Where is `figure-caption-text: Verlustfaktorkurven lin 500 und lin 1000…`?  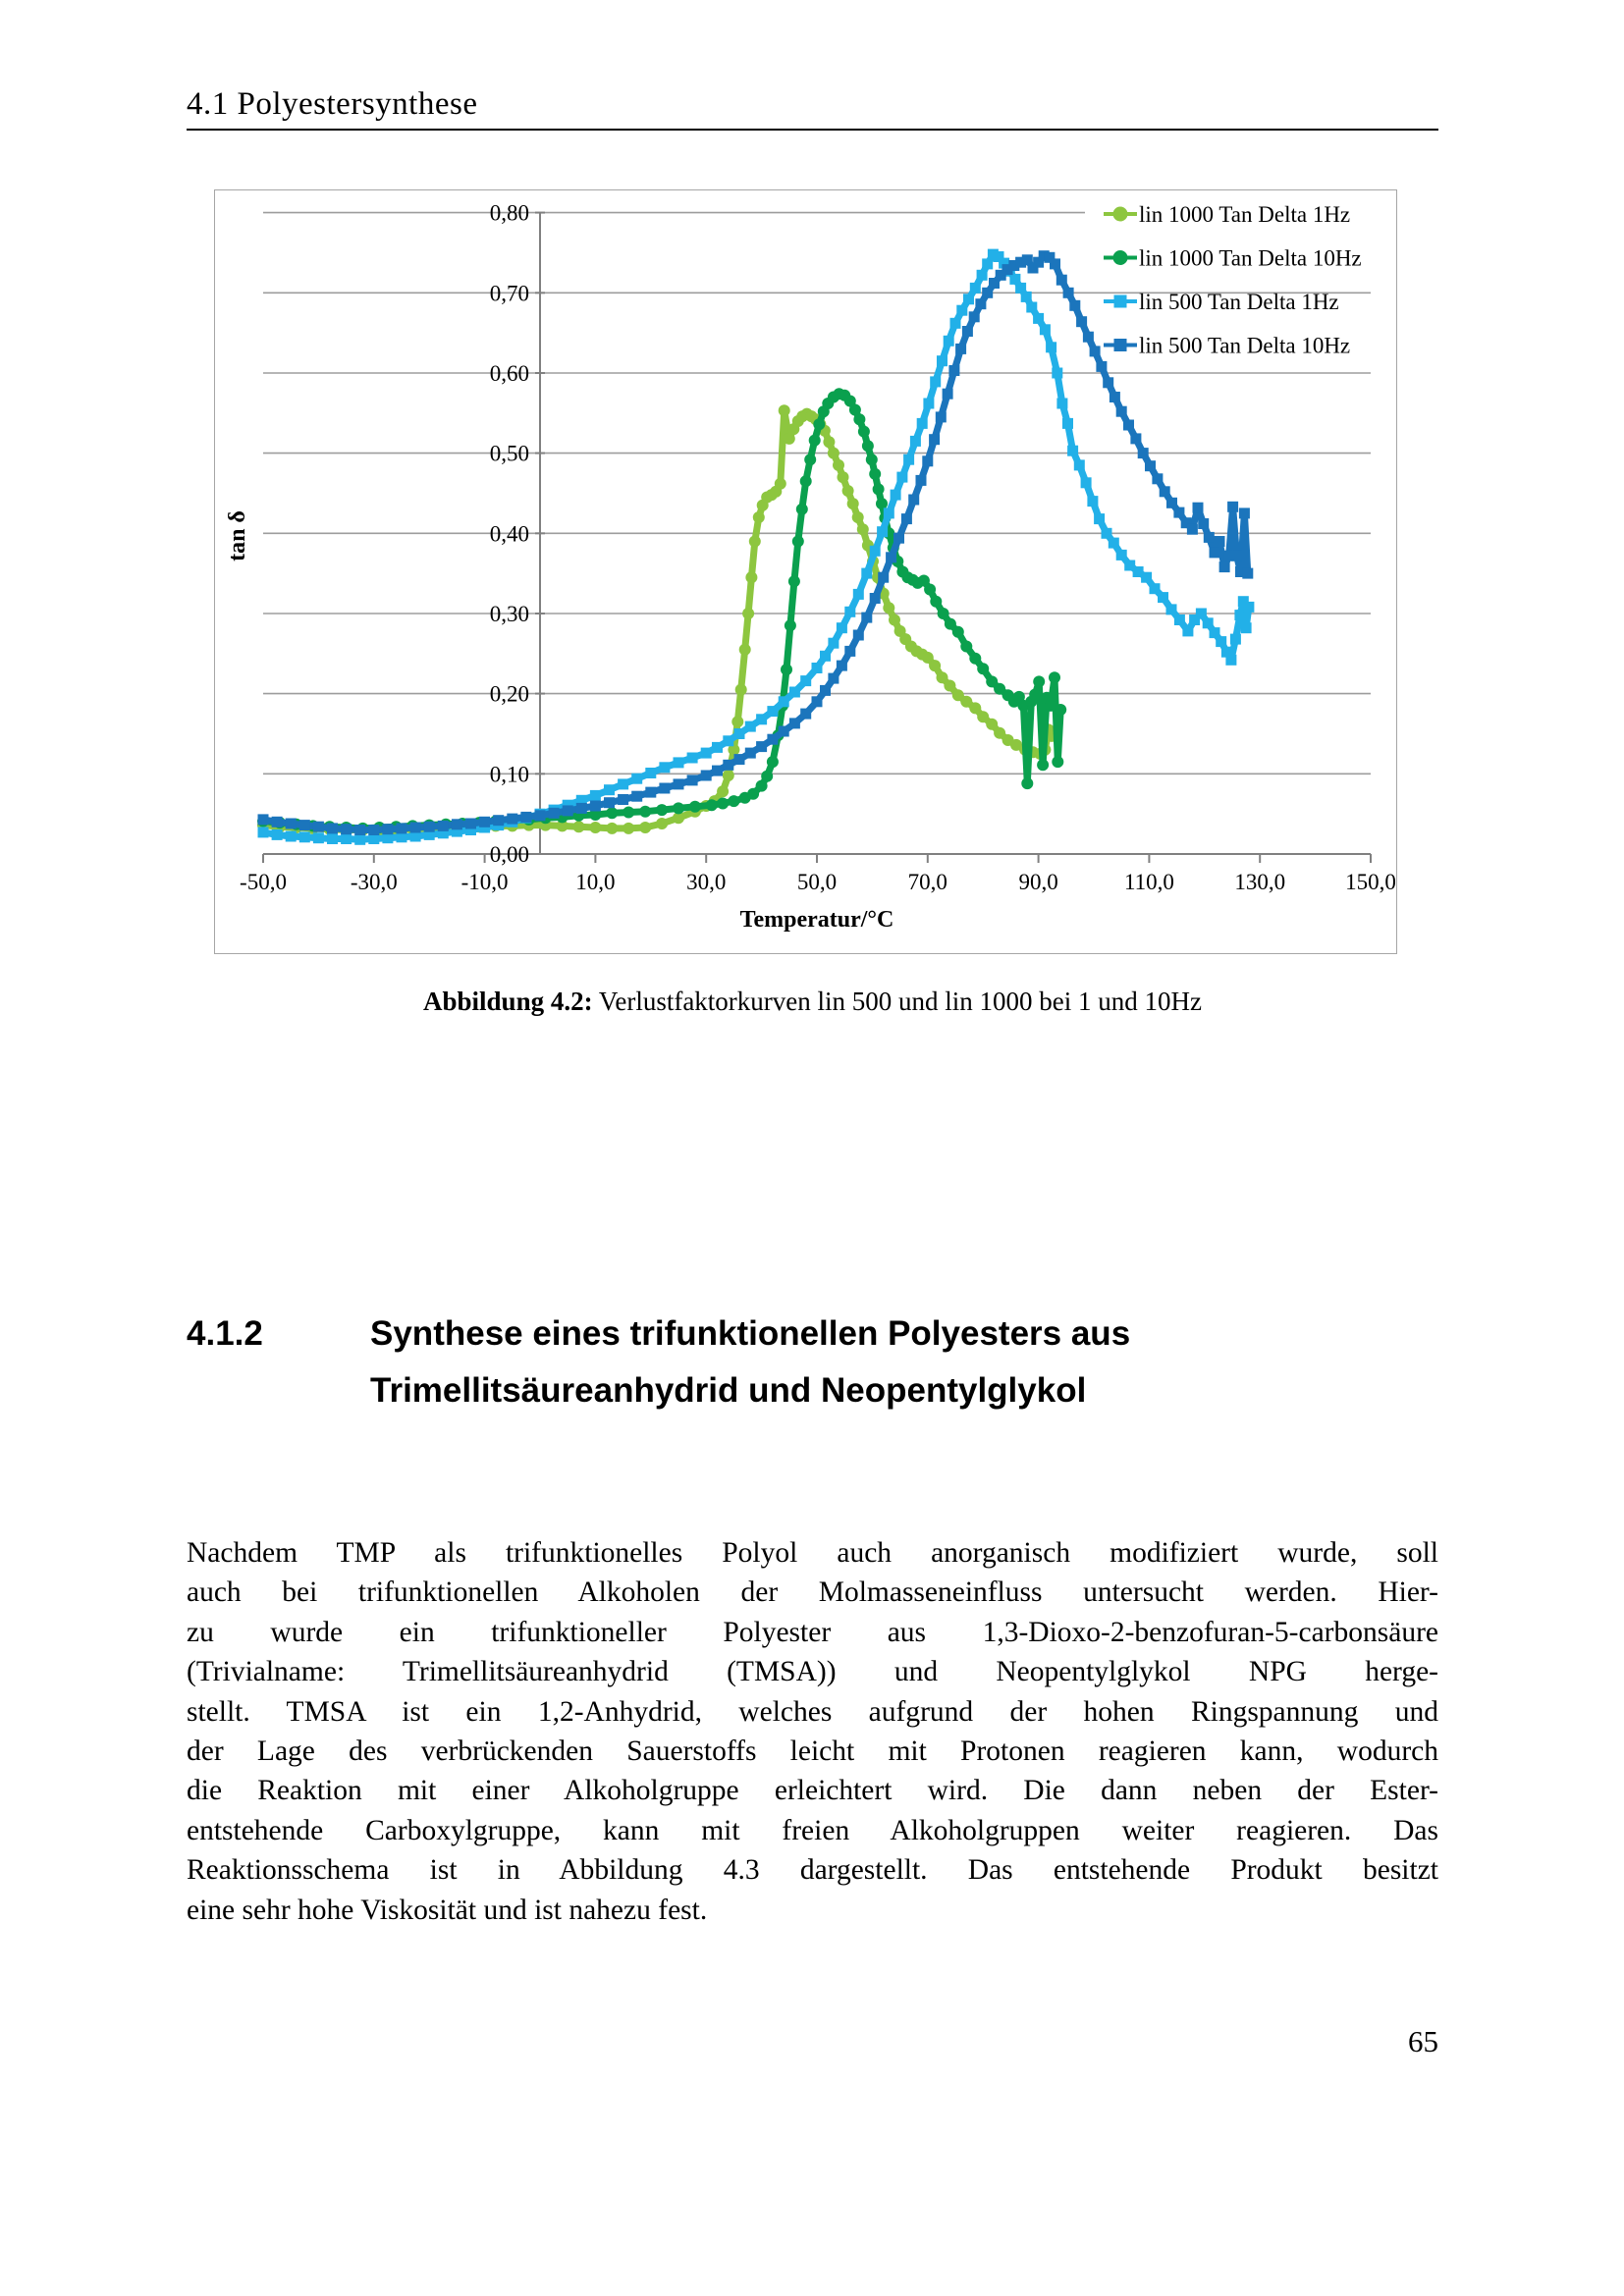 figure-caption-text: Verlustfaktorkurven lin 500 und lin 1000… is located at coordinates (897, 1002).